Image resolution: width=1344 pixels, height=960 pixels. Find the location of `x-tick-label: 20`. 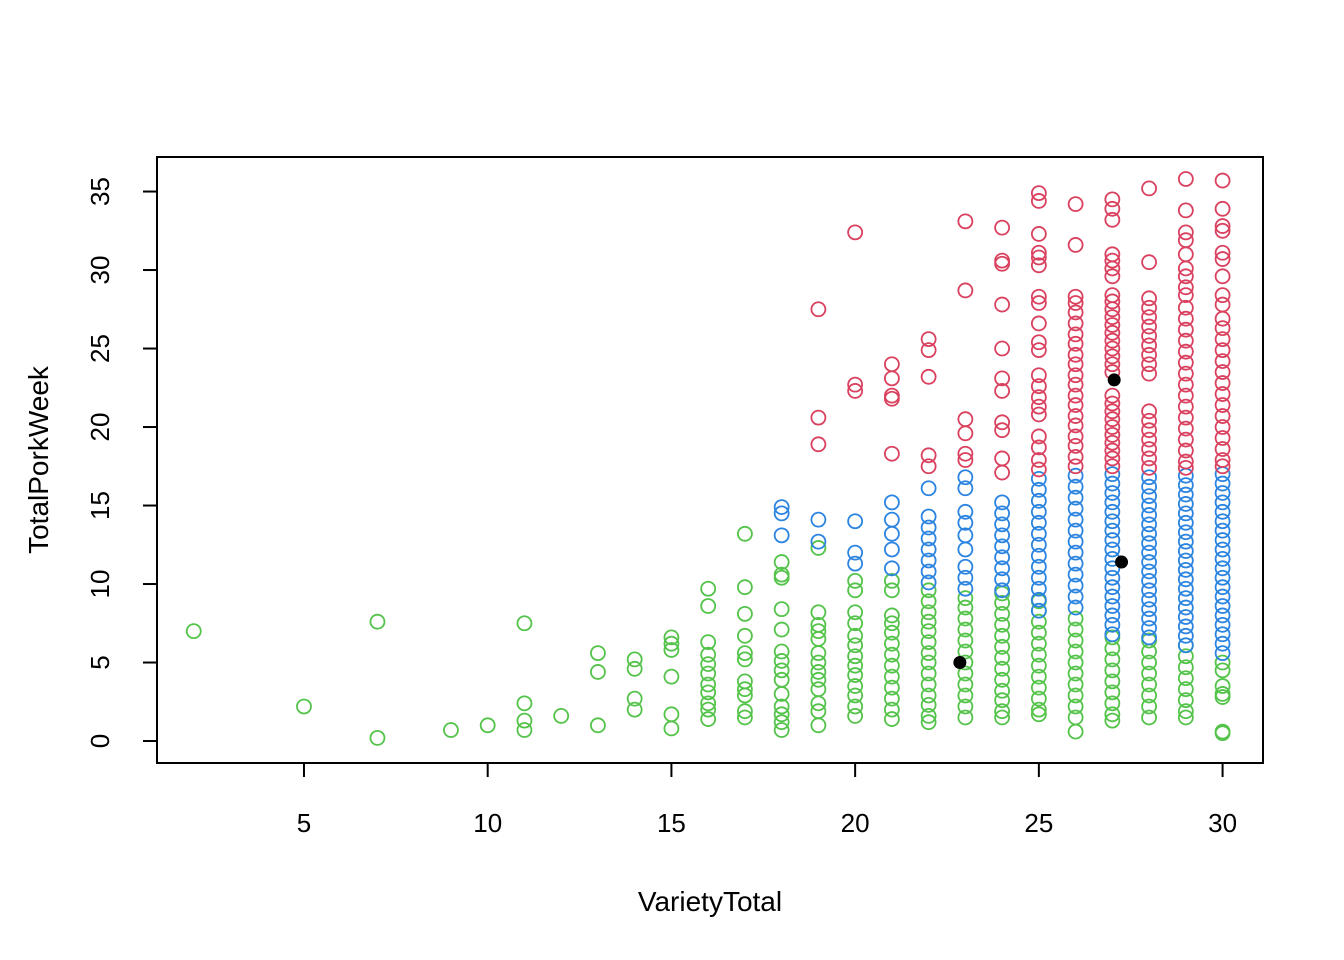

x-tick-label: 20 is located at coordinates (855, 823).